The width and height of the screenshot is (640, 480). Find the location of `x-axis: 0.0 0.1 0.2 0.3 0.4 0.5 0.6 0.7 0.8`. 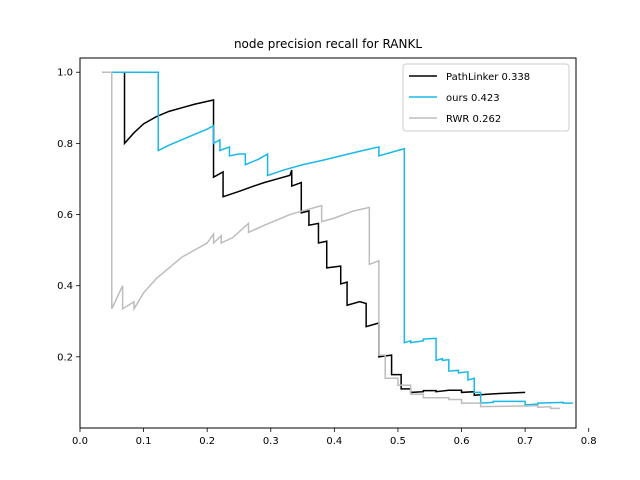

x-axis: 0.0 0.1 0.2 0.3 0.4 0.5 0.6 0.7 0.8 is located at coordinates (334, 437).